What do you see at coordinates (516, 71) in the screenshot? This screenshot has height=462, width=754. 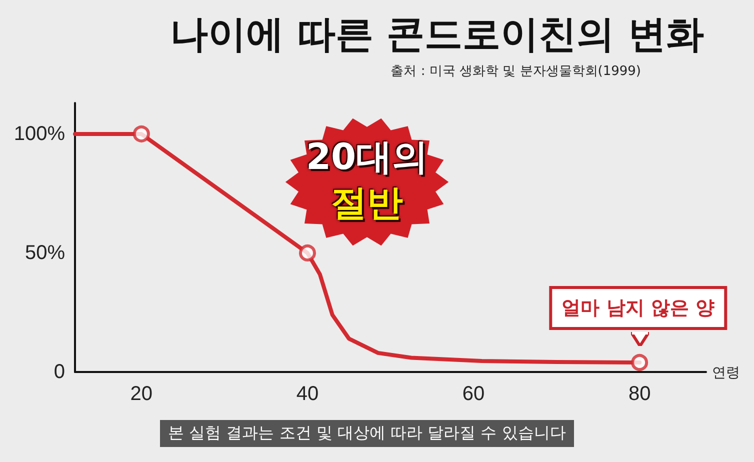 I see `chart-subtitle: 출처 : 미국 생화학 및 분자생물학회(1999)` at bounding box center [516, 71].